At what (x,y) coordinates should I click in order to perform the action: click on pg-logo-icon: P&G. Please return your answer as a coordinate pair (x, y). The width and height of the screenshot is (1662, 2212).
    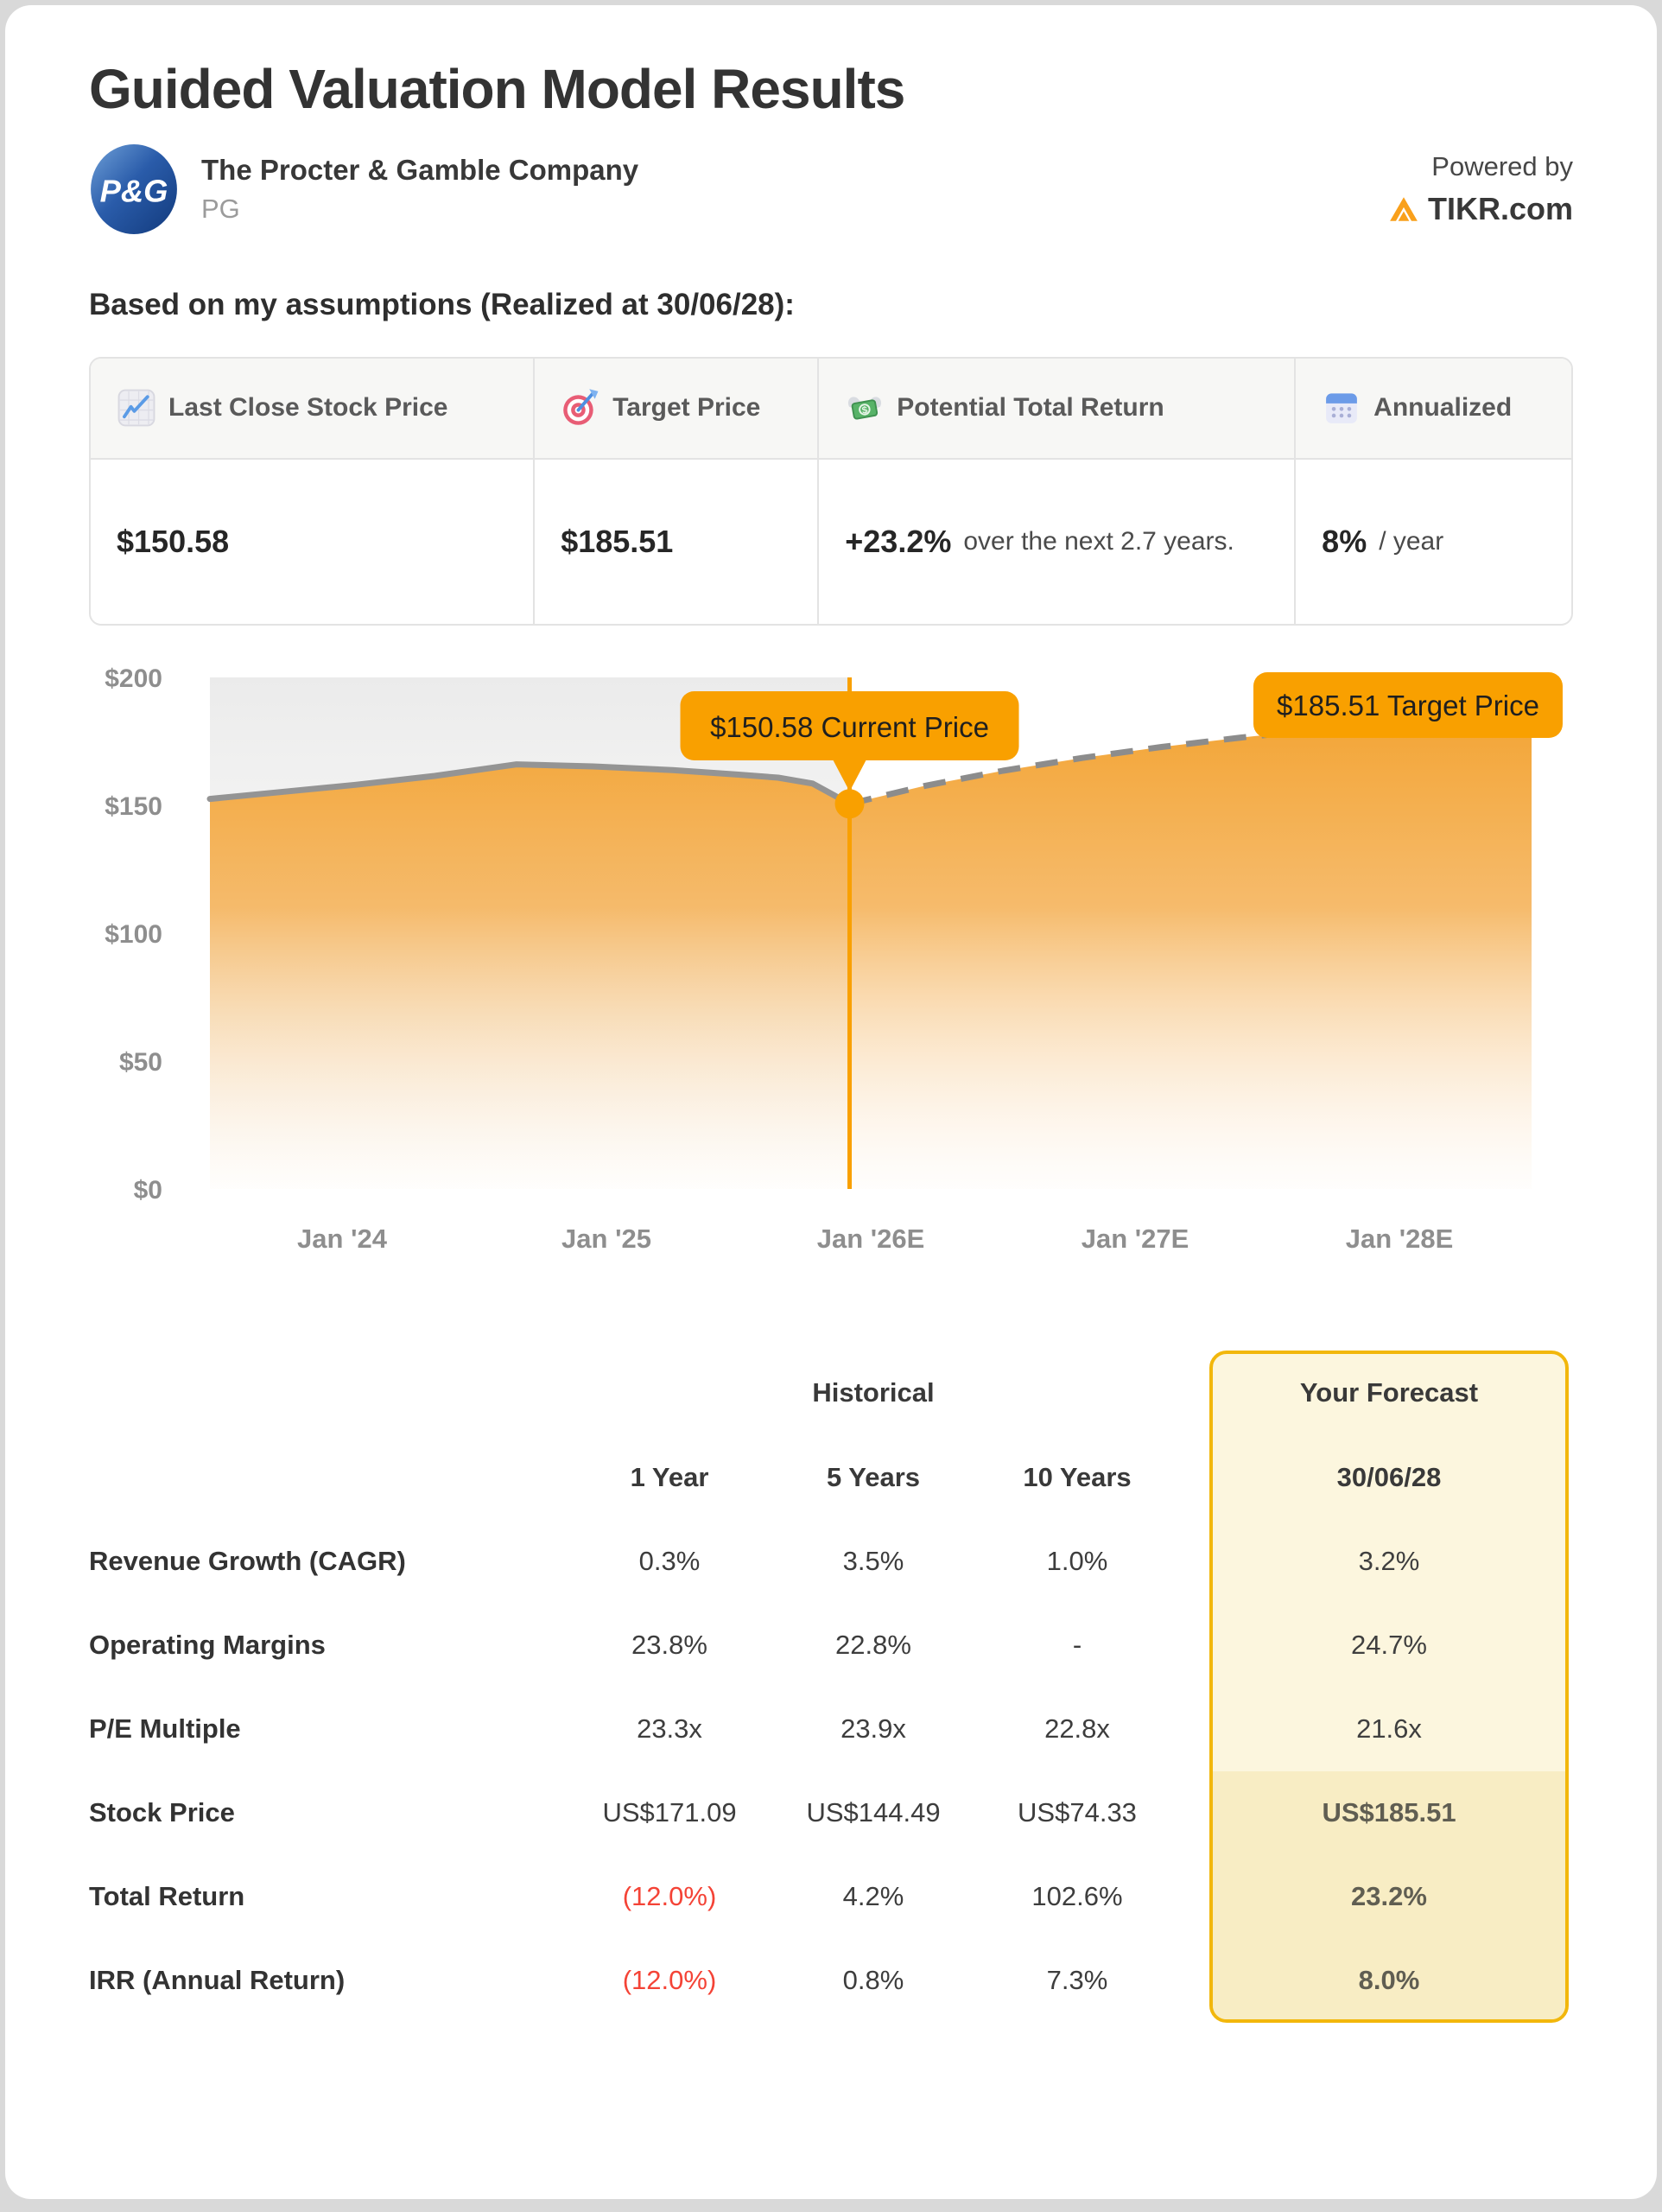
    Looking at the image, I should click on (134, 189).